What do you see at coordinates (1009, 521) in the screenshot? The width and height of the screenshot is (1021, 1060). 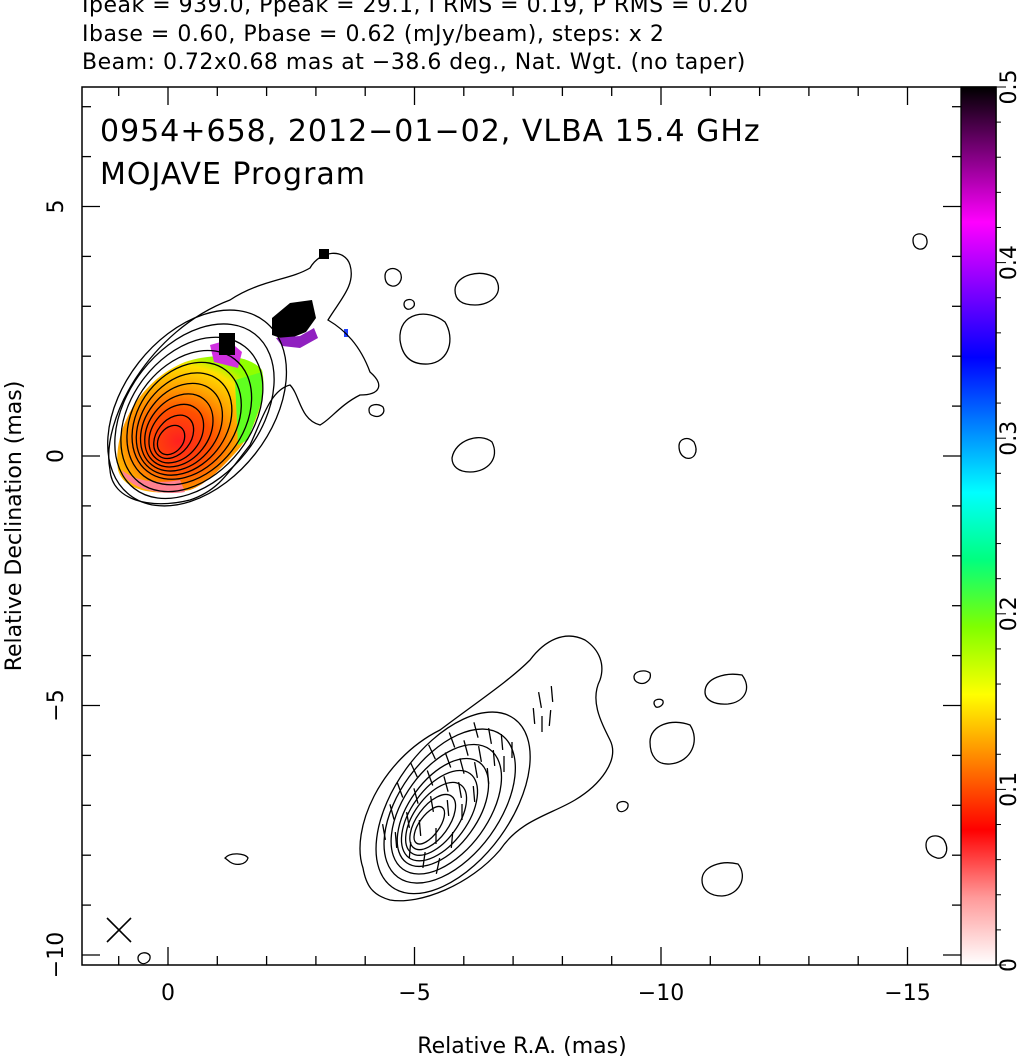 I see `colorbar-tick-labels: 0 0.1 0.2 0.3 0.4 0.5` at bounding box center [1009, 521].